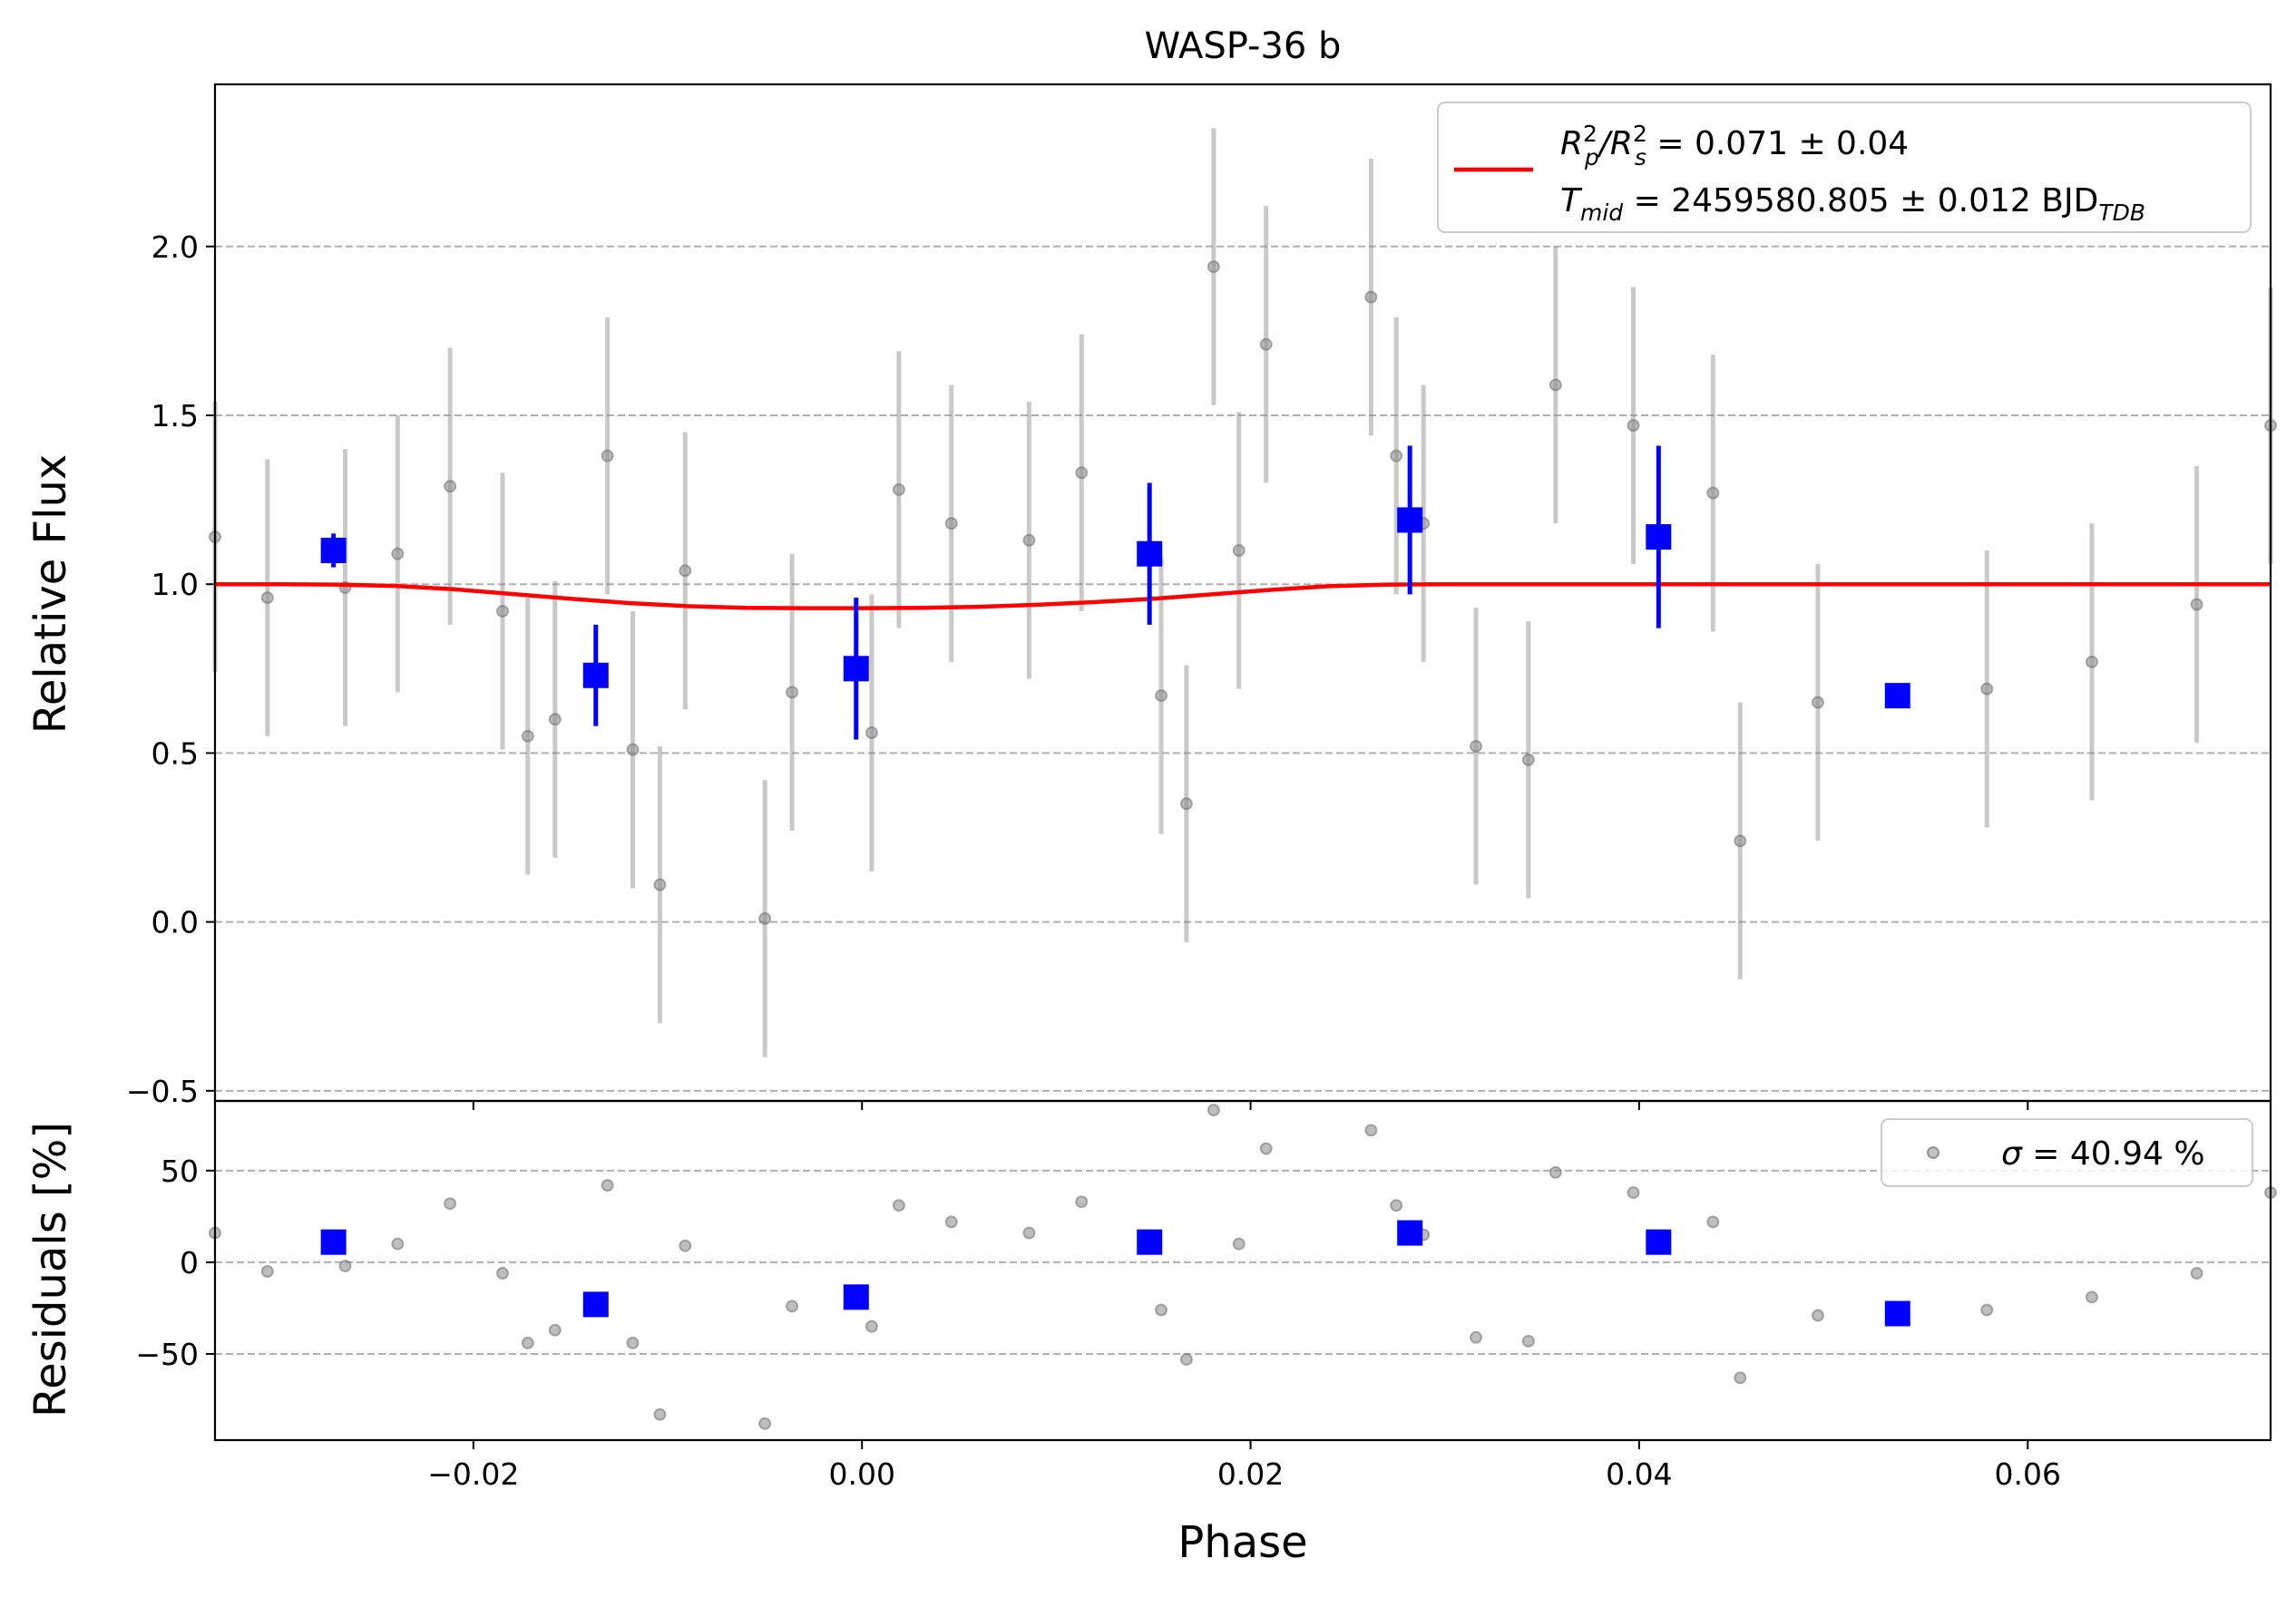  Describe the element at coordinates (175, 584) in the screenshot. I see `top-y-tick-label: 1.0` at that location.